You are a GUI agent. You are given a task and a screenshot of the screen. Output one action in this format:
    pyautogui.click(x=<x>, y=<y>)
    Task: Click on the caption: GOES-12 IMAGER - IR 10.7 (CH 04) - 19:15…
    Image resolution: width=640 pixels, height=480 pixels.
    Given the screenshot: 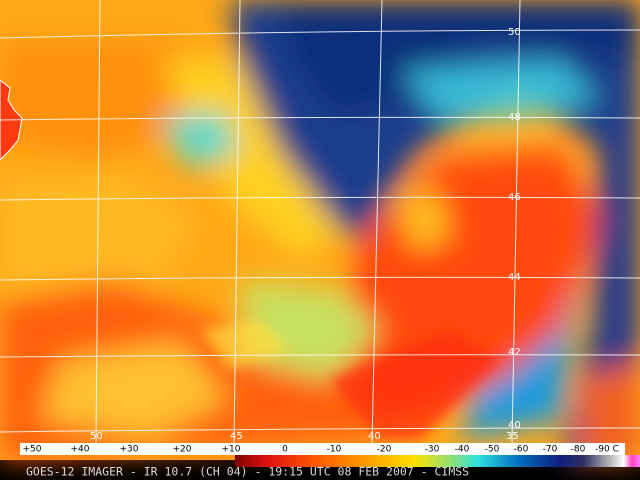 What is the action you would take?
    pyautogui.click(x=247, y=472)
    